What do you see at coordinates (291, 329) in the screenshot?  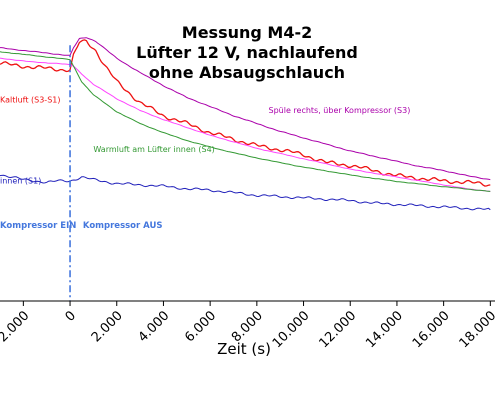 I see `x-tick-label-7: 10.000` at bounding box center [291, 329].